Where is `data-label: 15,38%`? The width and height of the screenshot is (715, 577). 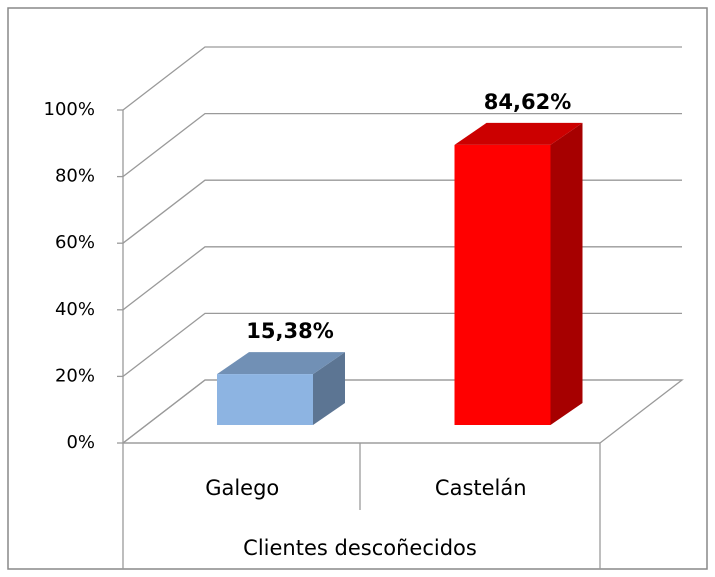 data-label: 15,38% is located at coordinates (289, 331).